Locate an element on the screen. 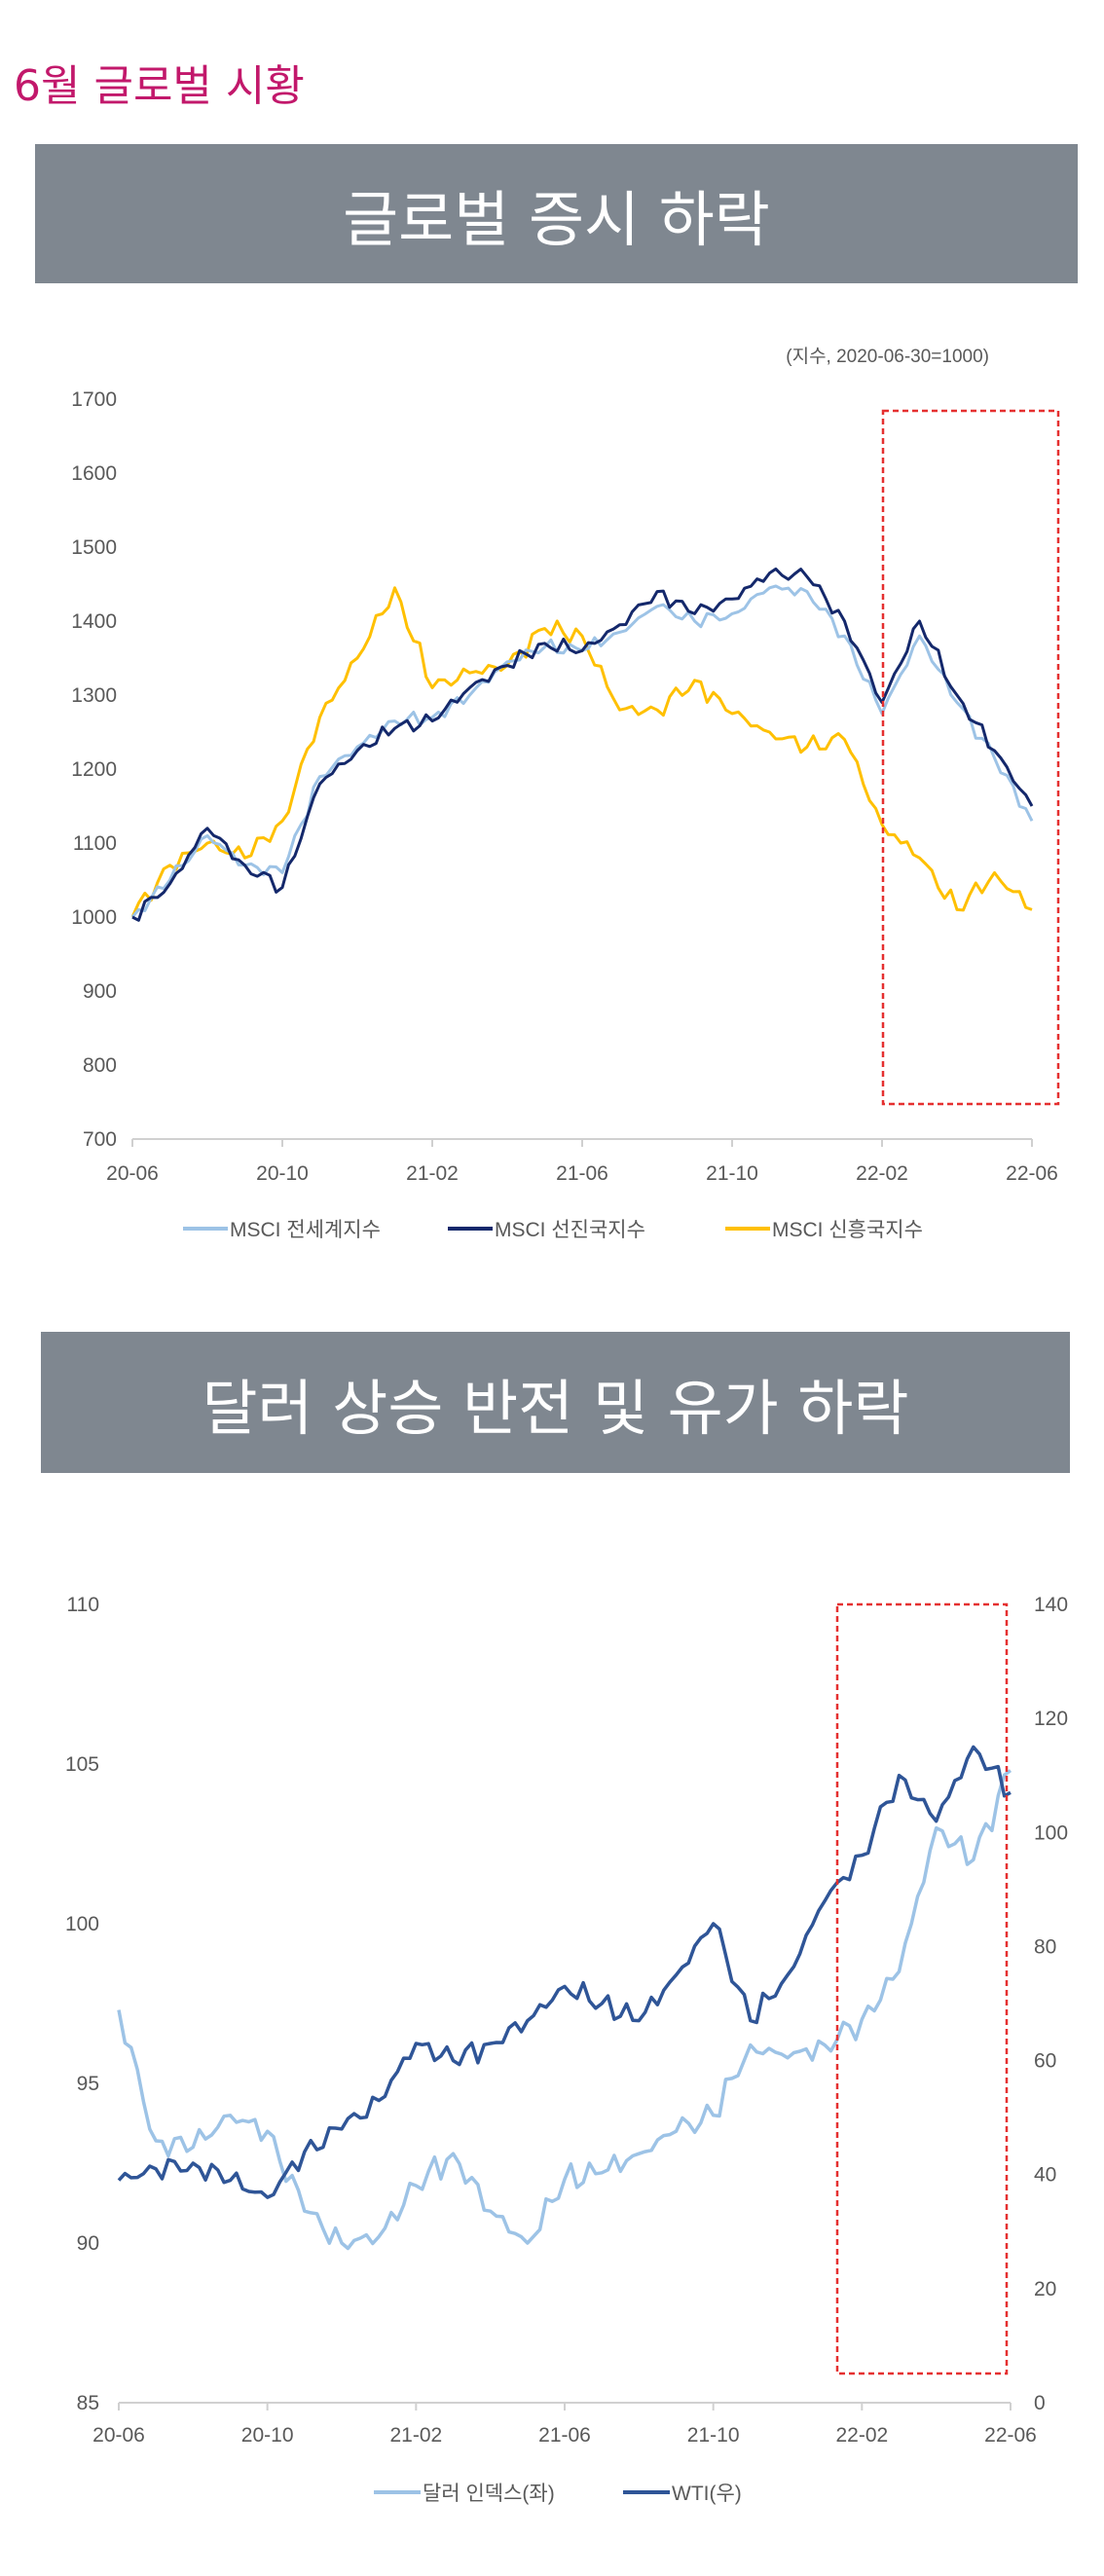 Image resolution: width=1104 pixels, height=2576 pixels. chart2-y-left-tick-label: 90 is located at coordinates (88, 2243).